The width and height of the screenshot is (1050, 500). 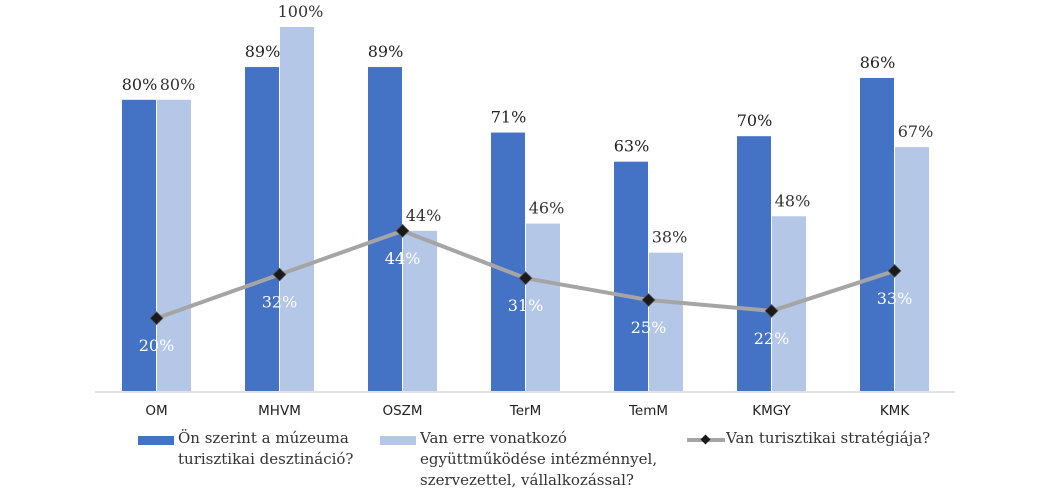 What do you see at coordinates (140, 84) in the screenshot?
I see `data-label-destination: 80%` at bounding box center [140, 84].